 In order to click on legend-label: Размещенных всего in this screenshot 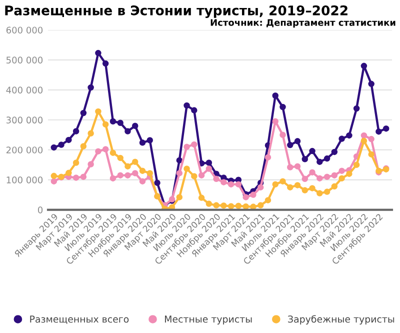, I will do `click(79, 320)`.